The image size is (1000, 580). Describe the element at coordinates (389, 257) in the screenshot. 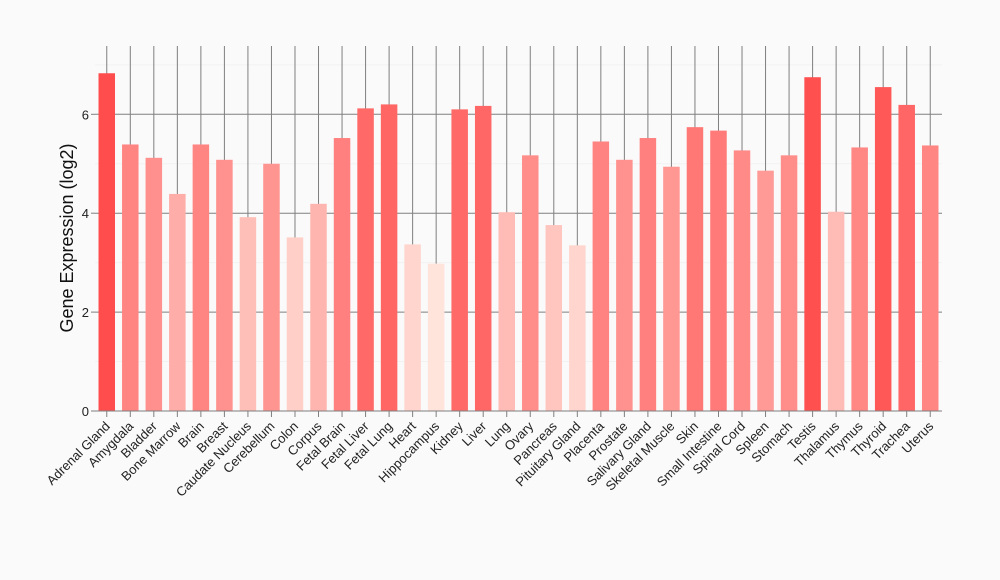

I see `bar-fetal-lung` at that location.